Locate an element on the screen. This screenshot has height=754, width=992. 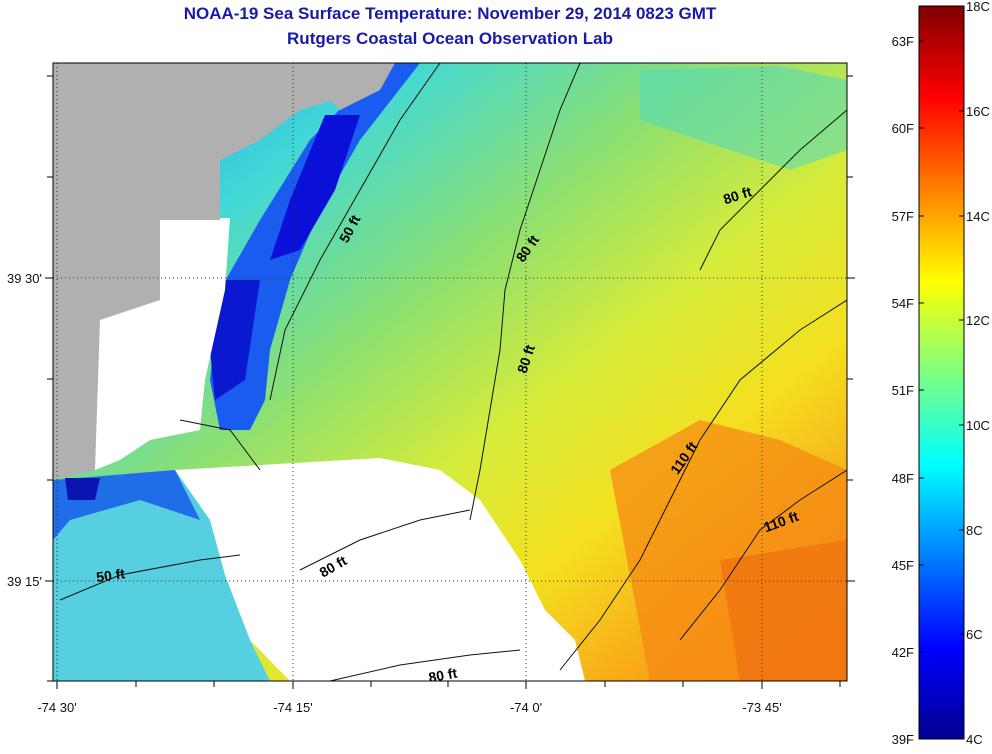
warm-core-patch is located at coordinates (783, 610).